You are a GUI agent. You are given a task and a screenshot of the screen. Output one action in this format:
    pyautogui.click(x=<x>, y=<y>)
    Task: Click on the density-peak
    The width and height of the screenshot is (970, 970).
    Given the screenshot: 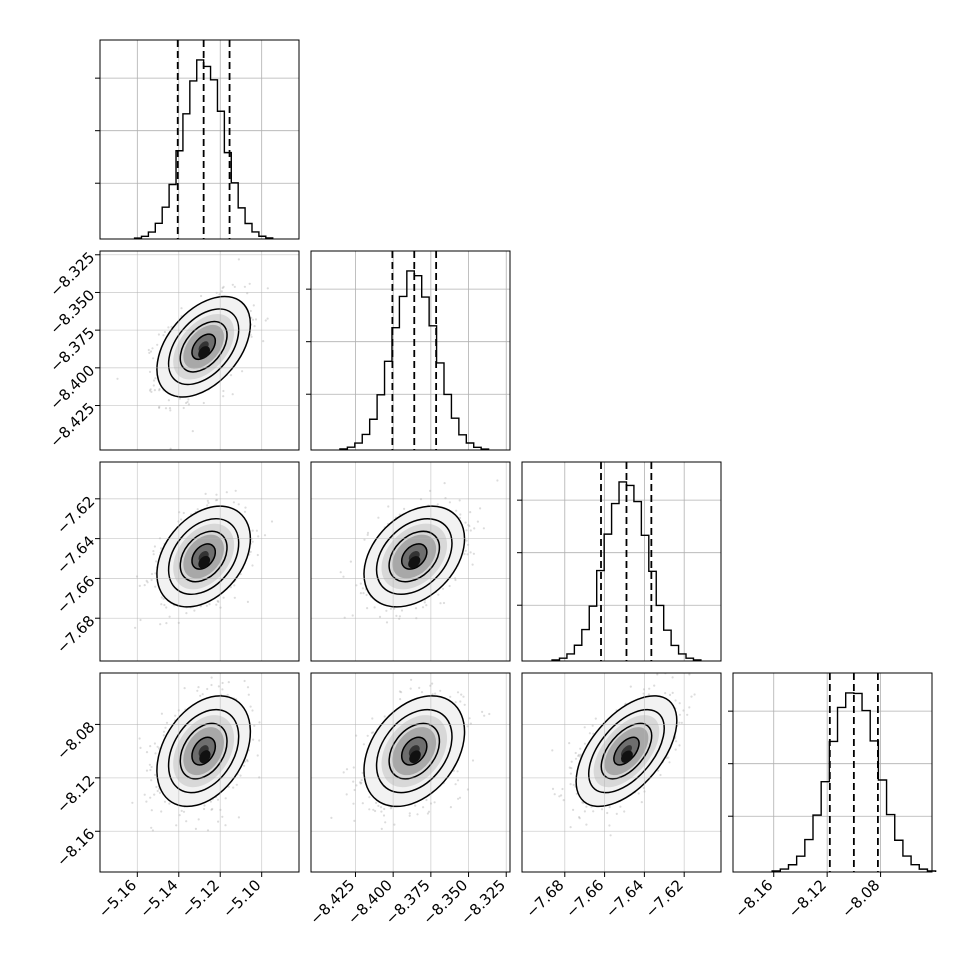 What is the action you would take?
    pyautogui.click(x=205, y=757)
    